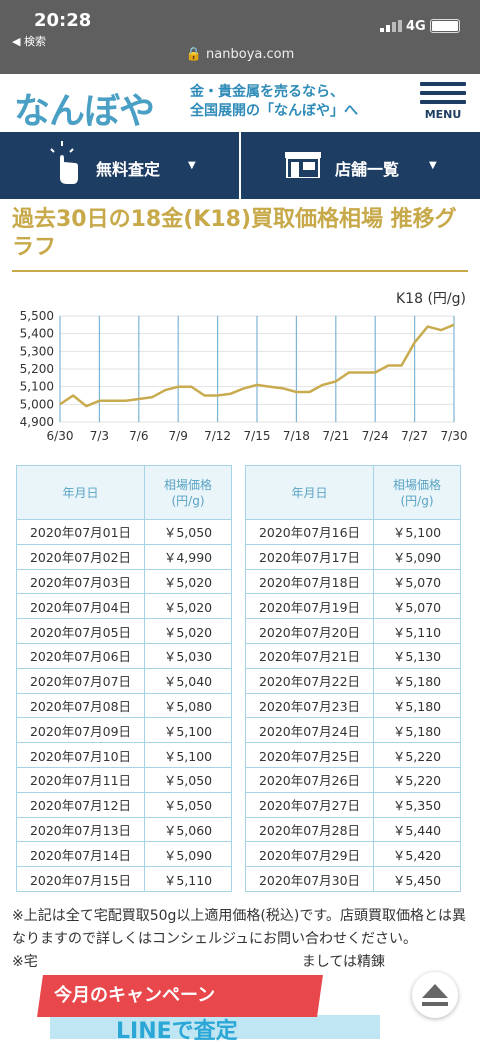 The image size is (480, 1045). I want to click on nav-divider, so click(240, 165).